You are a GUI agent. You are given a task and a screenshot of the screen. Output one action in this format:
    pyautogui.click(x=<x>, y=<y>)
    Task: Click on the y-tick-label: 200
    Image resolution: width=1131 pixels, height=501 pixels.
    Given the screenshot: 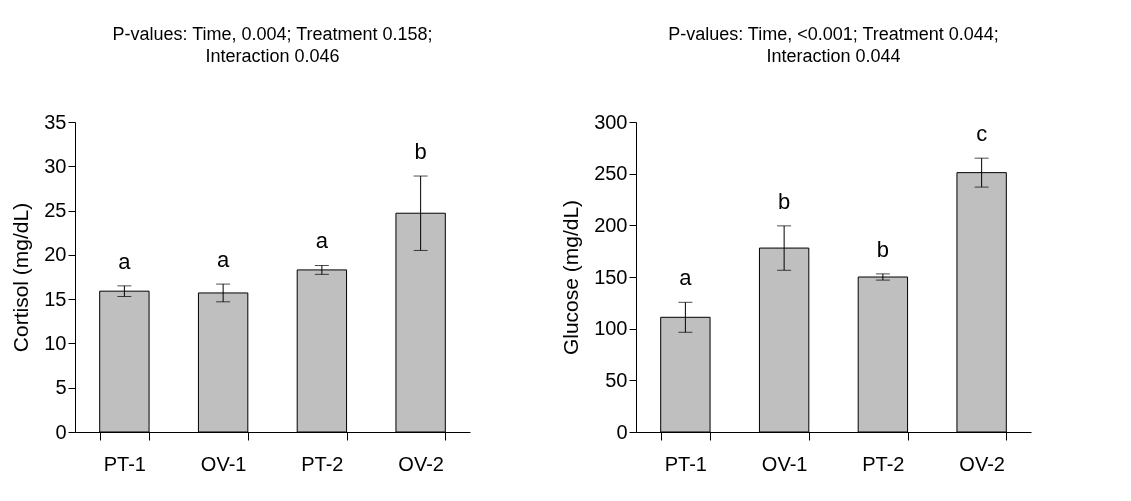 What is the action you would take?
    pyautogui.click(x=611, y=224)
    